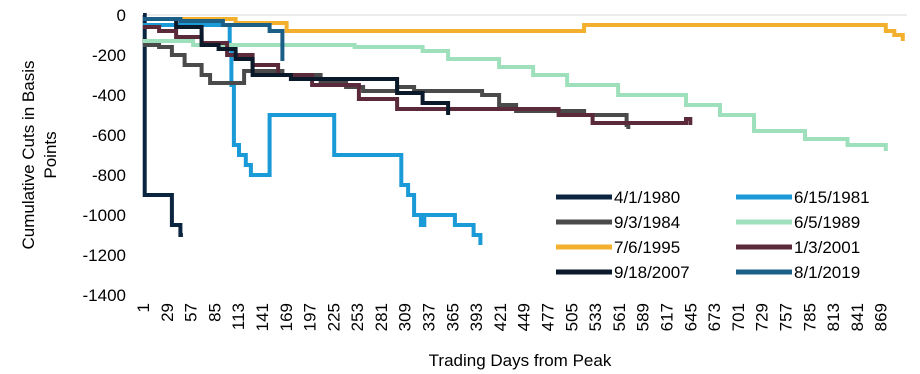 This screenshot has height=374, width=920. What do you see at coordinates (109, 95) in the screenshot?
I see `y-tick-label: -400` at bounding box center [109, 95].